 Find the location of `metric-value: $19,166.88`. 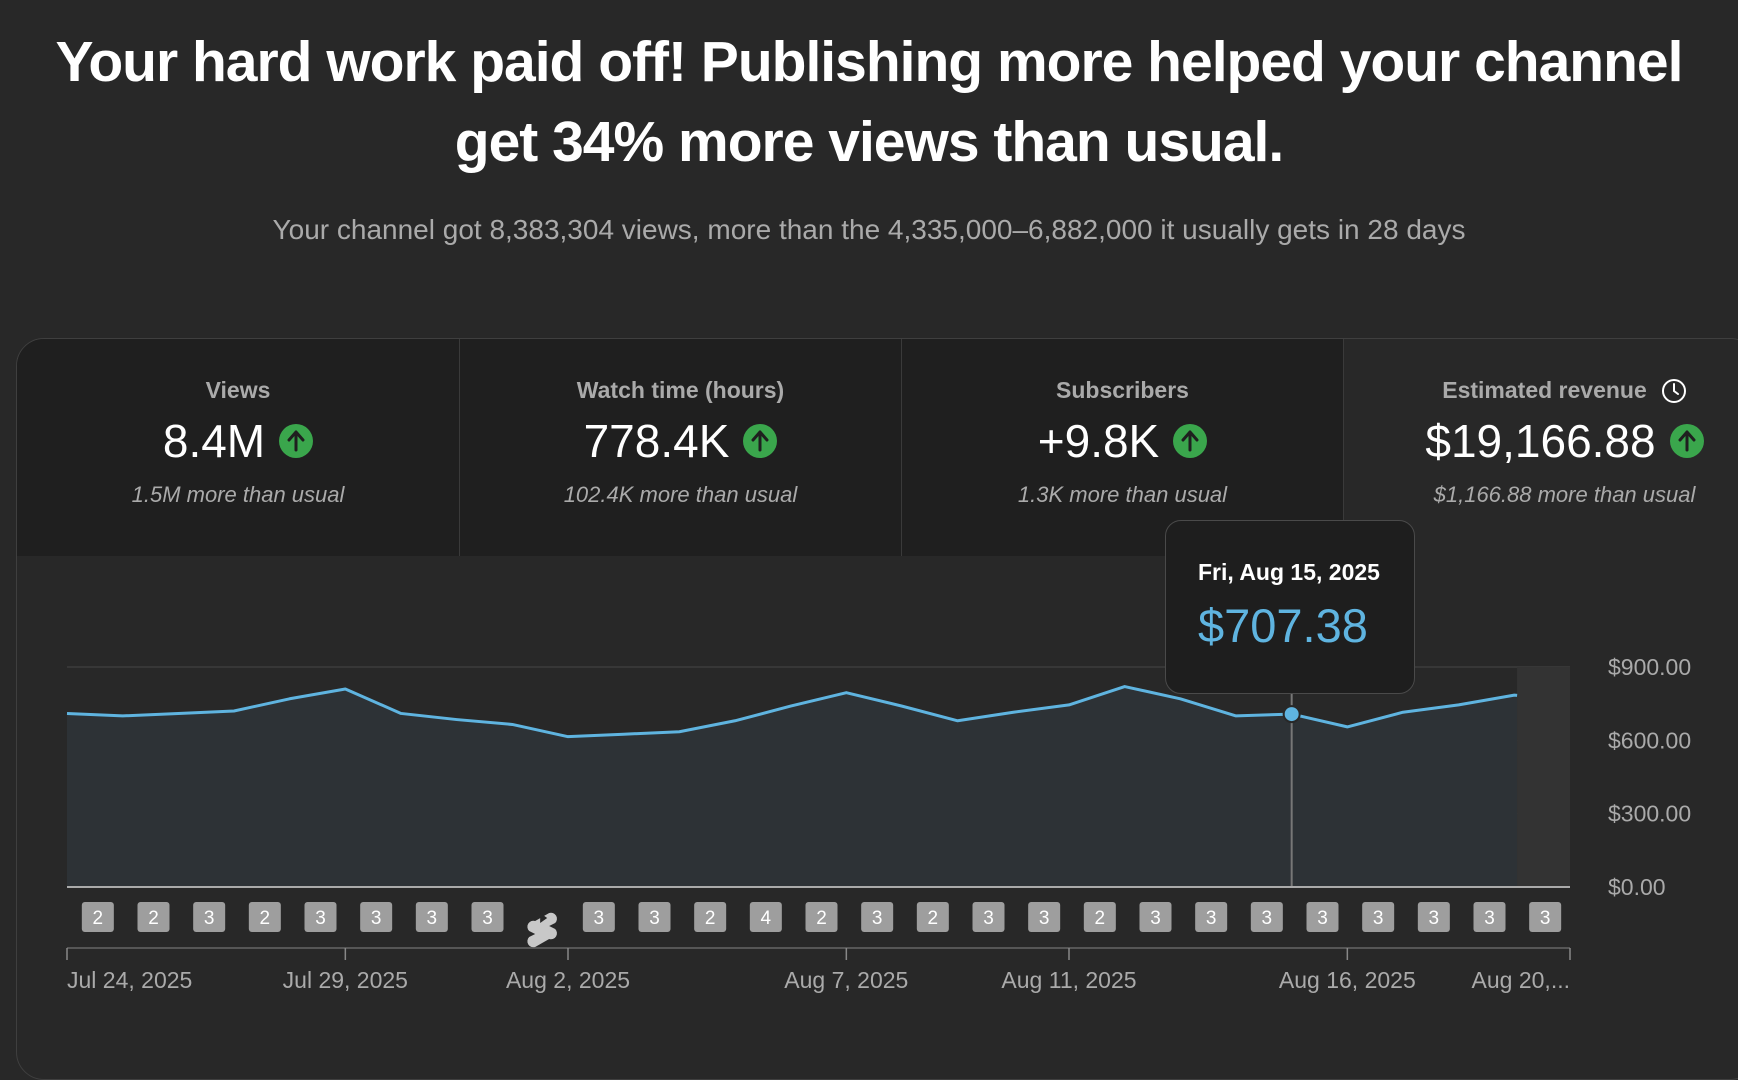

metric-value: $19,166.88 is located at coordinates (1540, 441).